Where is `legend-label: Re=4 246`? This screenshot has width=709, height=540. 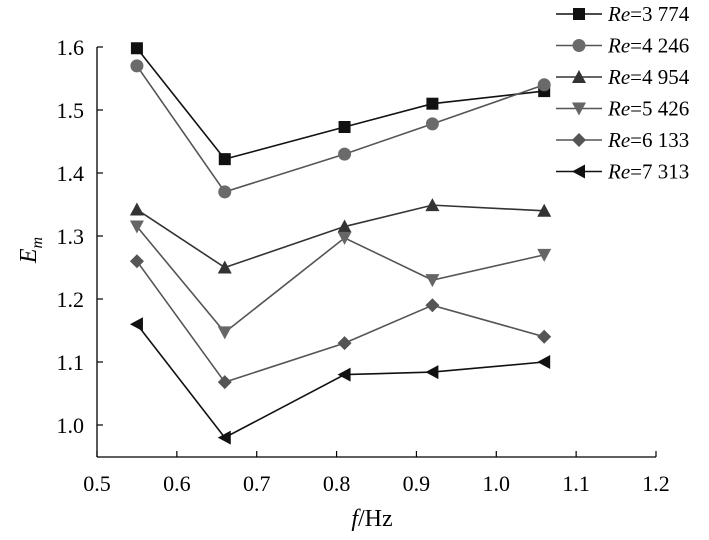
legend-label: Re=4 246 is located at coordinates (648, 46).